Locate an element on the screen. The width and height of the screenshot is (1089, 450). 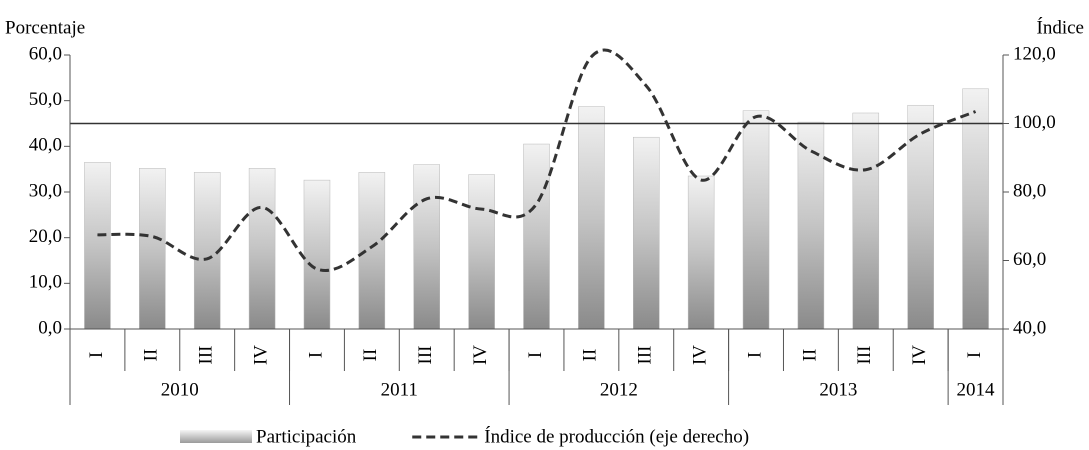
y2-tick-label: 60,0 is located at coordinates (1029, 259).